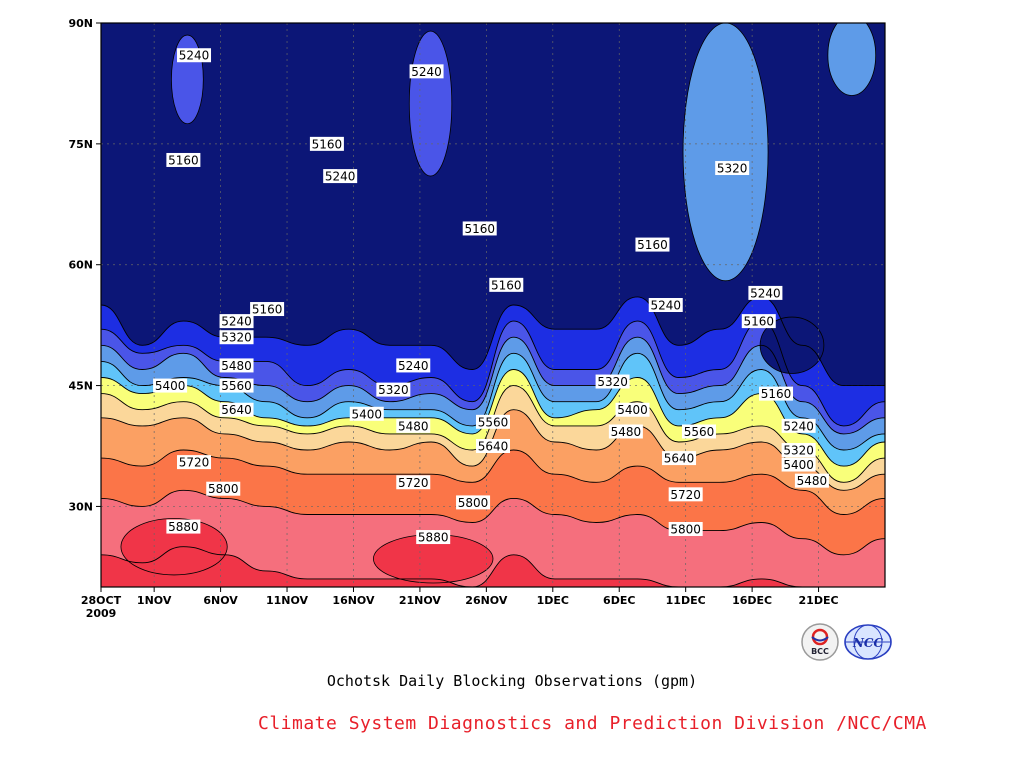 This screenshot has height=768, width=1024. I want to click on x-tick-label: 1NOV, so click(154, 600).